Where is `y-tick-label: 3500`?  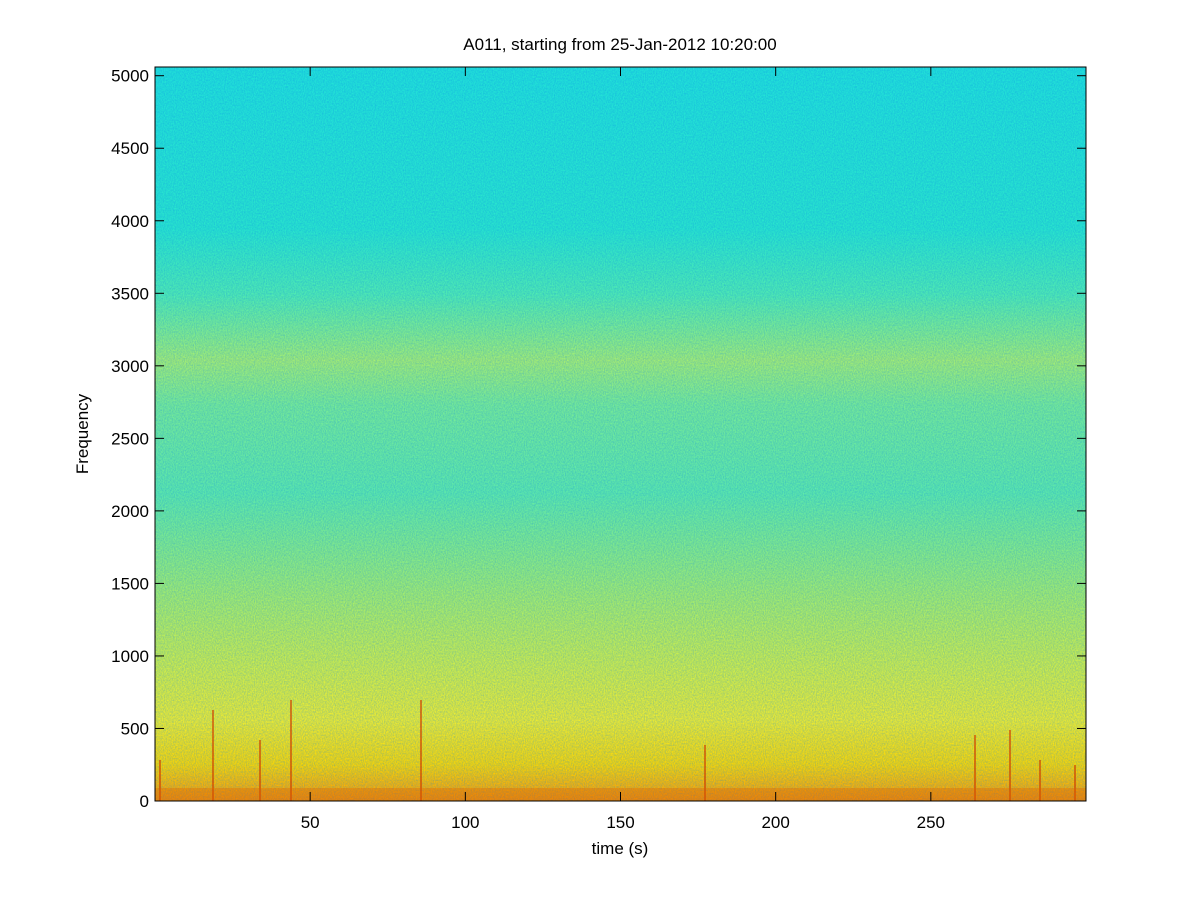
y-tick-label: 3500 is located at coordinates (130, 293).